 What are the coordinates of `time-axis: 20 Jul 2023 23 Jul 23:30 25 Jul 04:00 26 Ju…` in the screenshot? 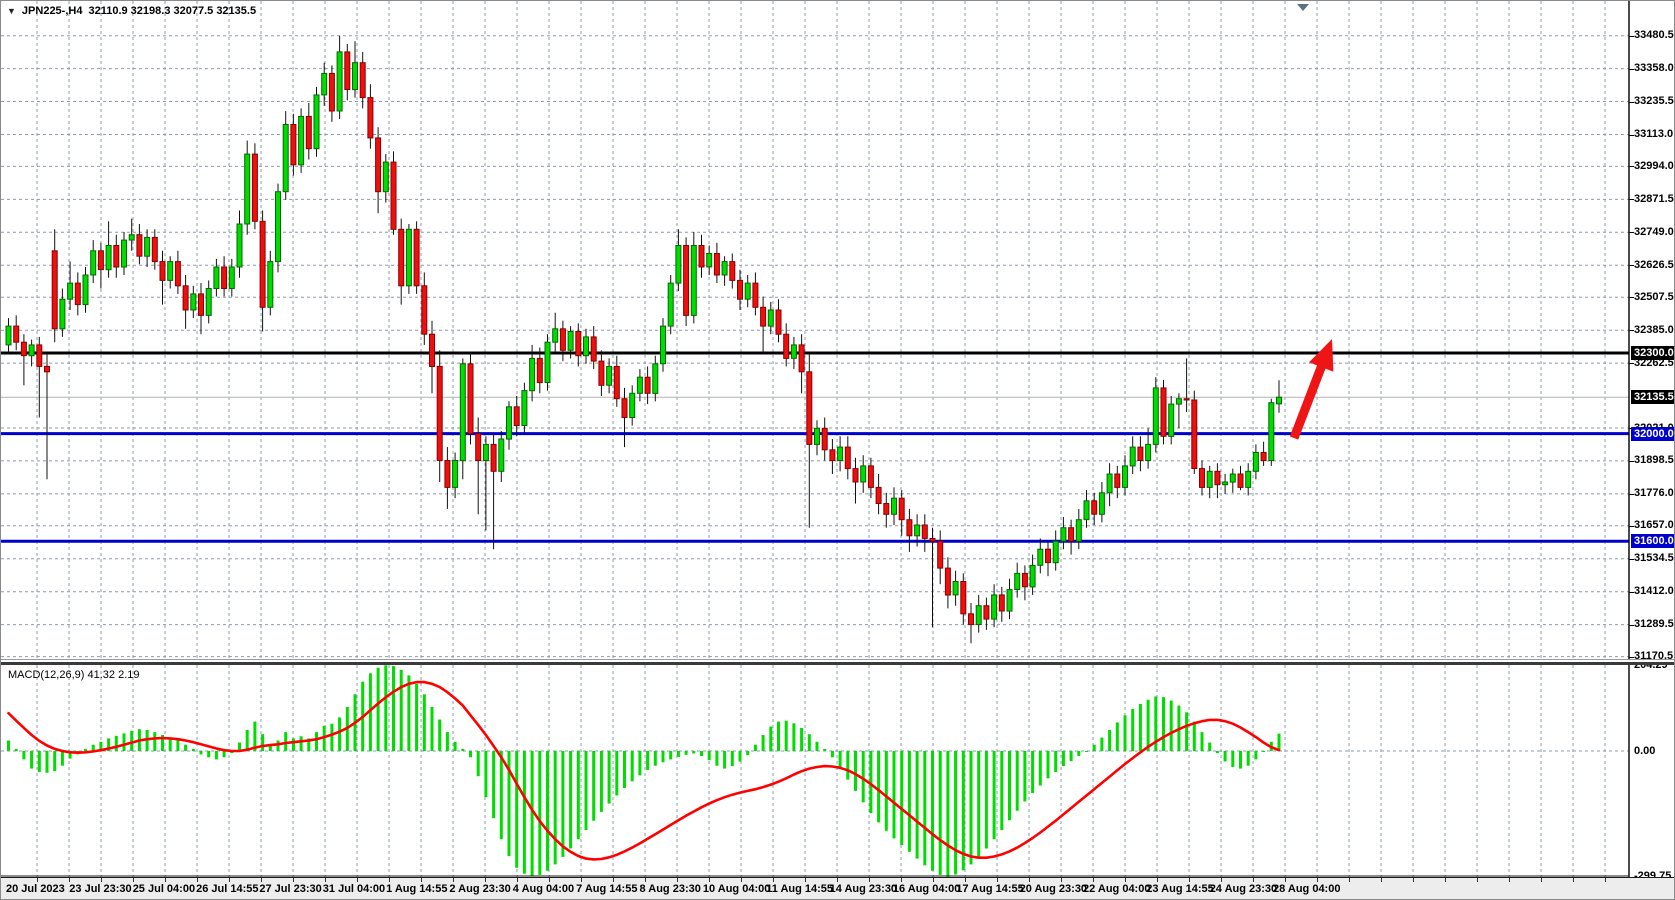 It's located at (837, 888).